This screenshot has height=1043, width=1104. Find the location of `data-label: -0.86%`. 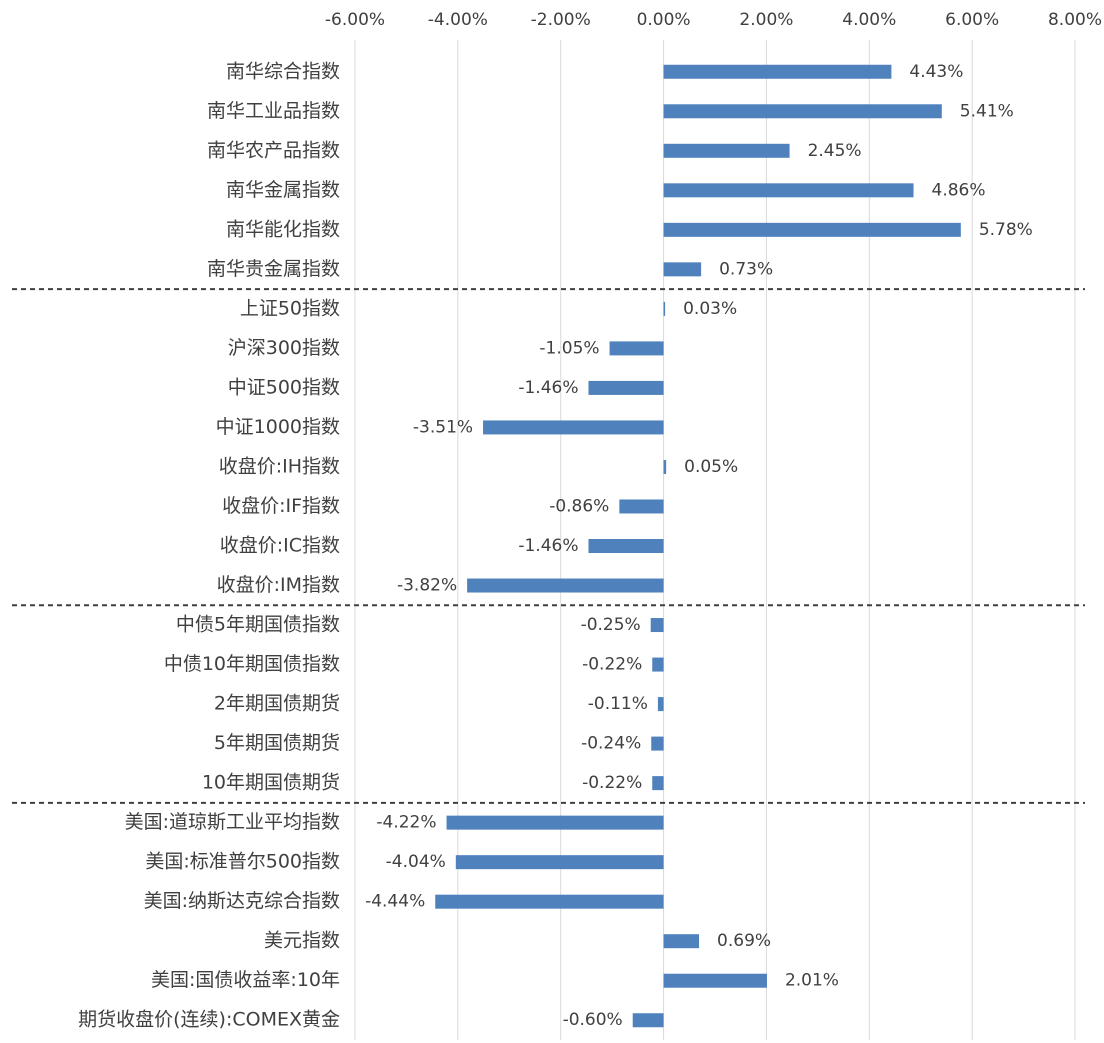

data-label: -0.86% is located at coordinates (579, 506).